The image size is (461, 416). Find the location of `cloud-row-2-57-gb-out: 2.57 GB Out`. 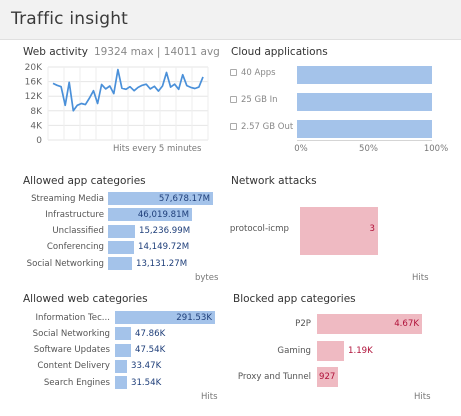

cloud-row-2-57-gb-out: 2.57 GB Out is located at coordinates (343, 129).